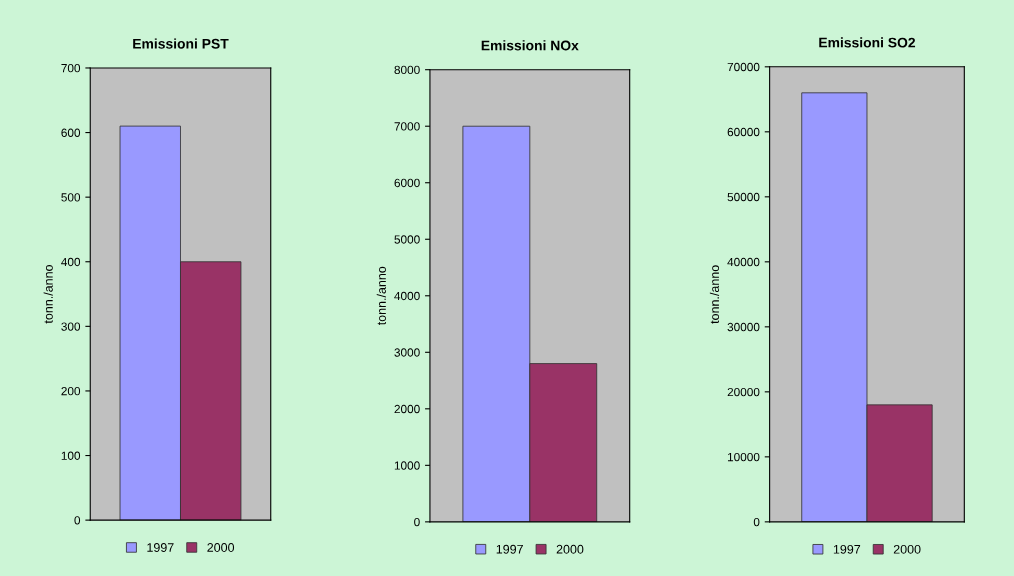 The image size is (1014, 576). I want to click on y-tick-label: 7000, so click(407, 126).